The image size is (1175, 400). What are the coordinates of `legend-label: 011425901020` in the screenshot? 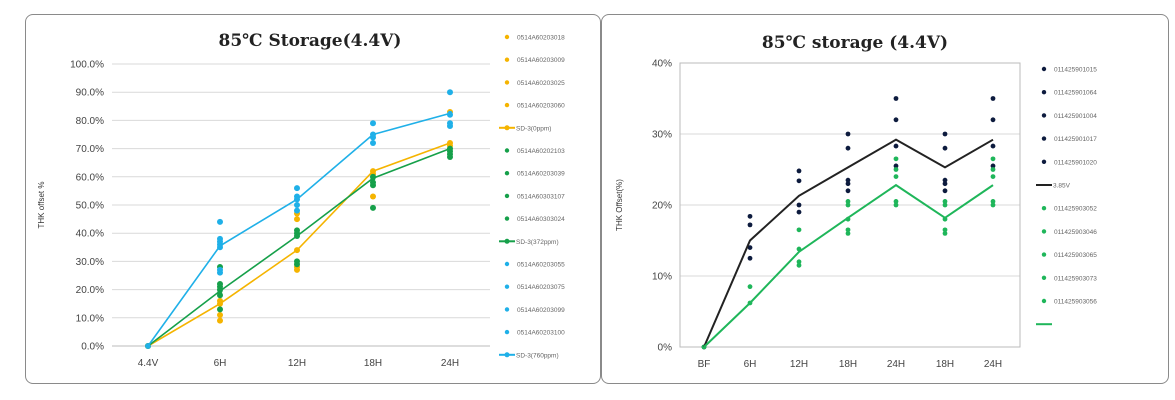 It's located at (1075, 162).